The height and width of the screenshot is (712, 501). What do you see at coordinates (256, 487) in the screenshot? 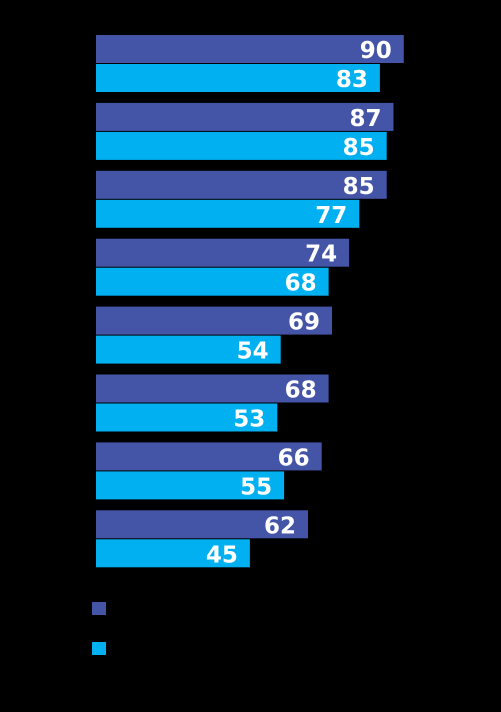
I see `data-label-s2-g7: 55` at bounding box center [256, 487].